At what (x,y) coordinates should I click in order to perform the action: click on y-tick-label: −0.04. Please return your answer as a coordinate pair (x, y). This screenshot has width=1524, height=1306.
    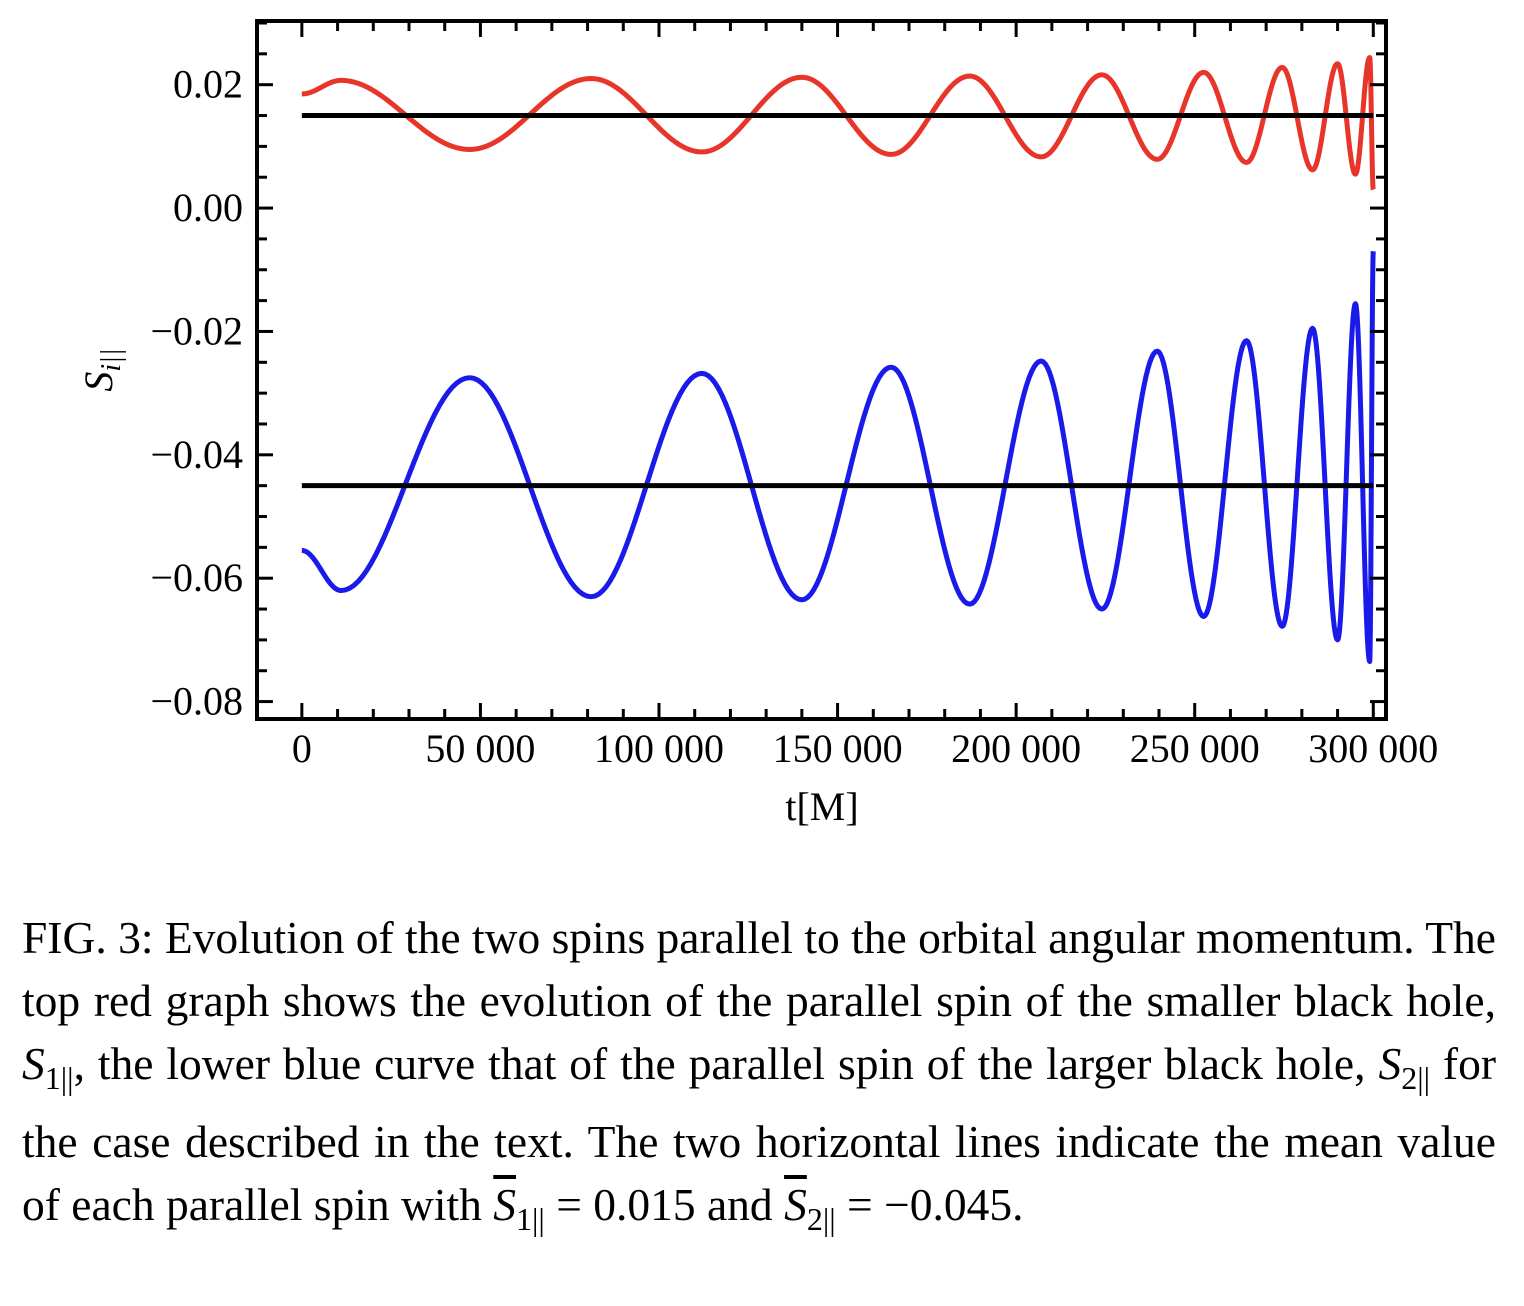
    Looking at the image, I should click on (196, 454).